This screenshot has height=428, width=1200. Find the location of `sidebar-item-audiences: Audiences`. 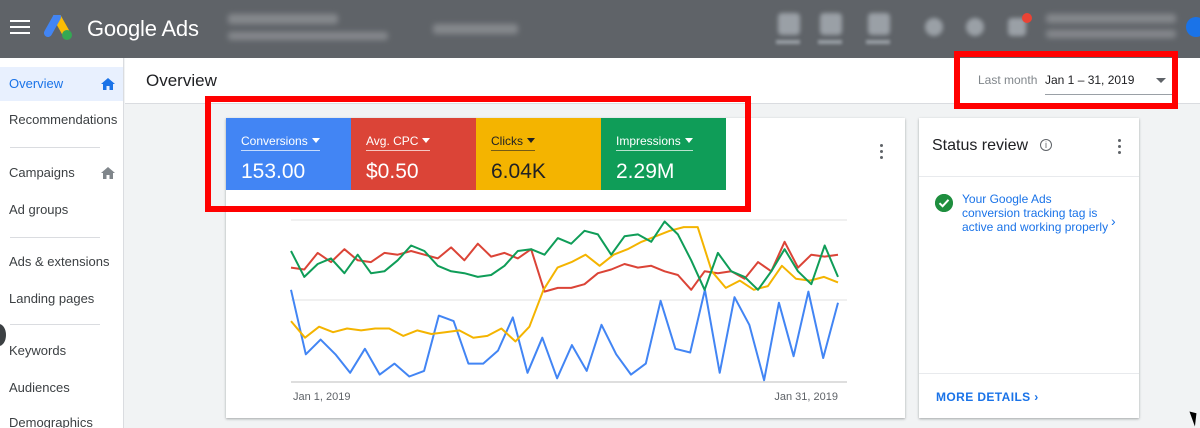

sidebar-item-audiences: Audiences is located at coordinates (61, 388).